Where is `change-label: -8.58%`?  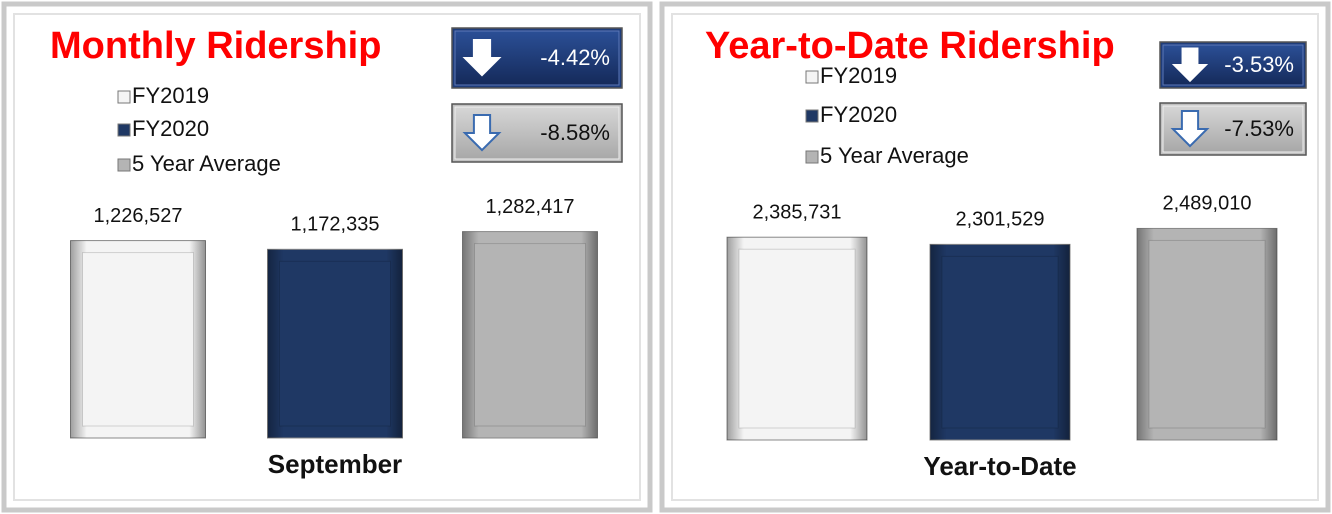 change-label: -8.58% is located at coordinates (575, 132).